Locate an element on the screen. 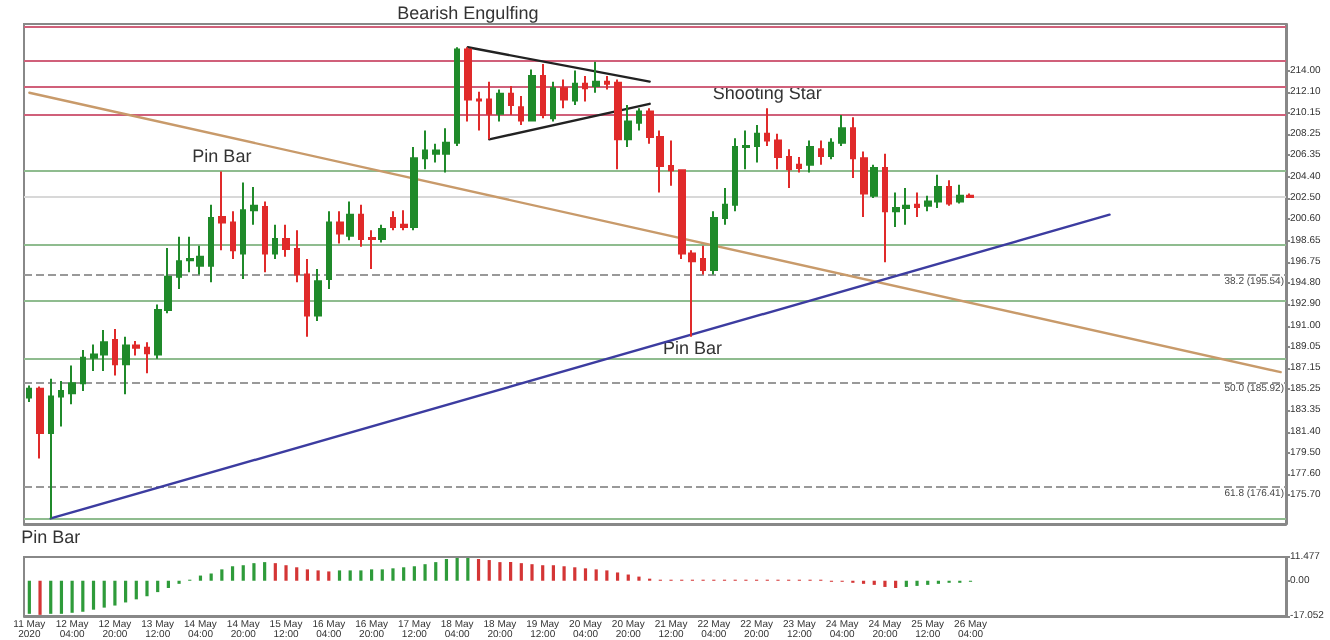 The width and height of the screenshot is (1330, 640). text: Bearish Engulfing is located at coordinates (468, 13).